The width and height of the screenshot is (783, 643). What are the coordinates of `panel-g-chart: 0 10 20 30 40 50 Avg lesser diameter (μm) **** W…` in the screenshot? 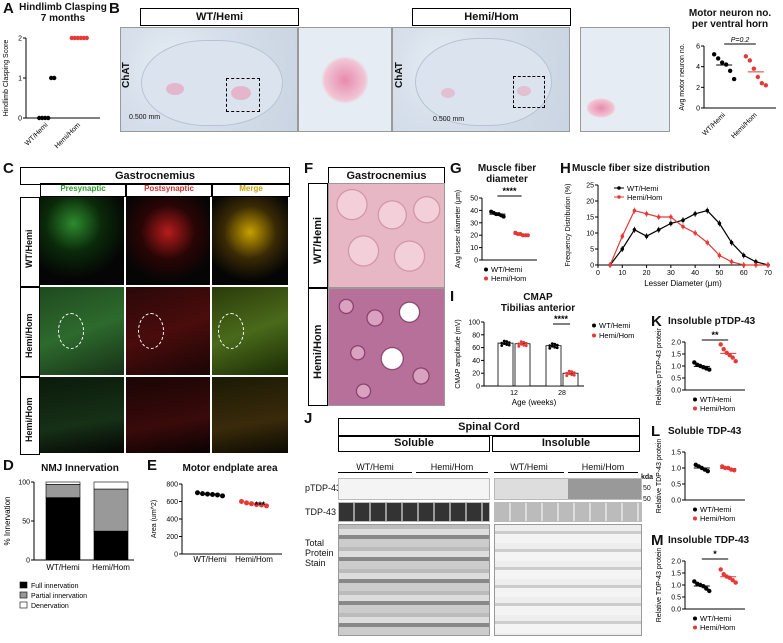 It's located at (496, 234).